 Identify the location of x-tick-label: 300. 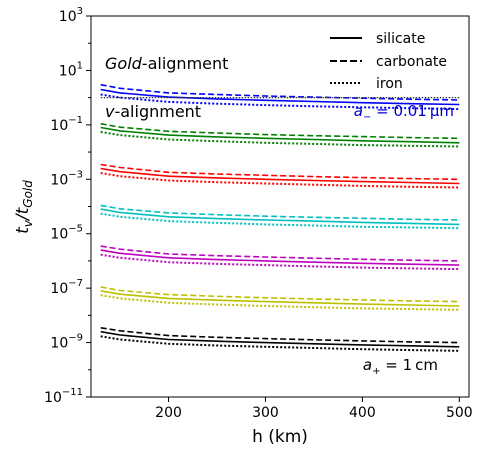
(265, 413).